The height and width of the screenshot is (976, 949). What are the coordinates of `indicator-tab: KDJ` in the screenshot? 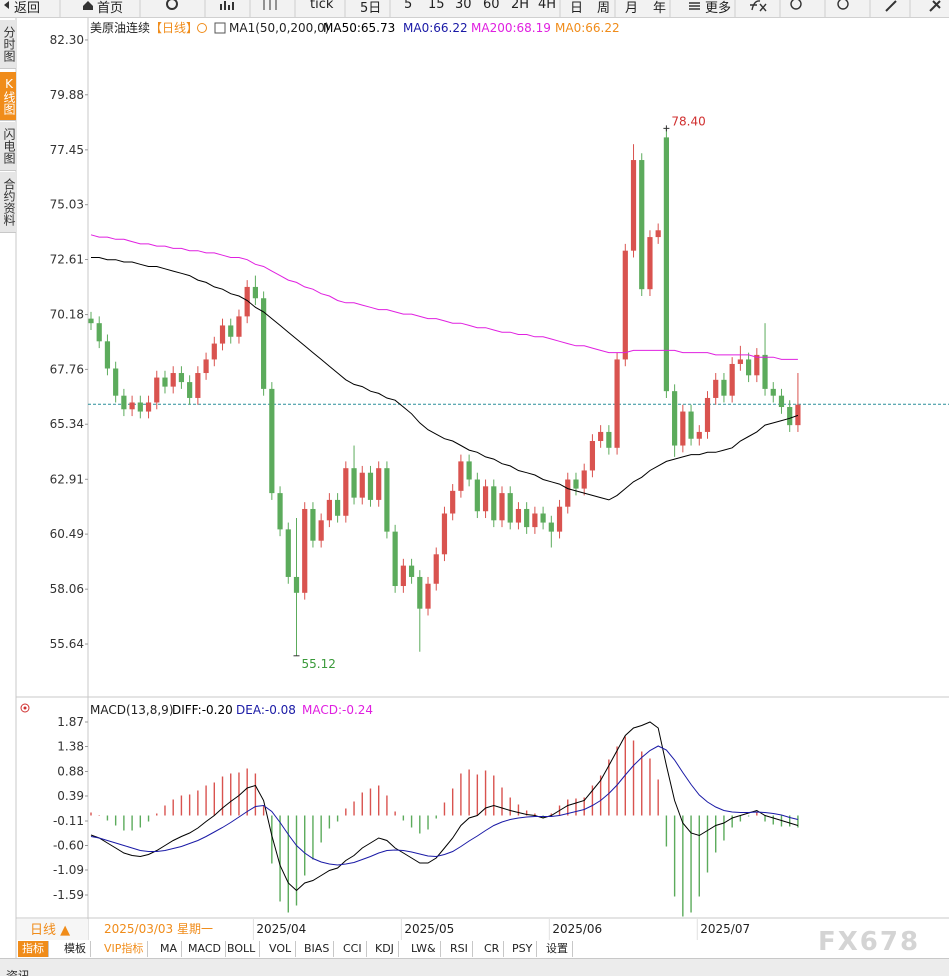 It's located at (385, 949).